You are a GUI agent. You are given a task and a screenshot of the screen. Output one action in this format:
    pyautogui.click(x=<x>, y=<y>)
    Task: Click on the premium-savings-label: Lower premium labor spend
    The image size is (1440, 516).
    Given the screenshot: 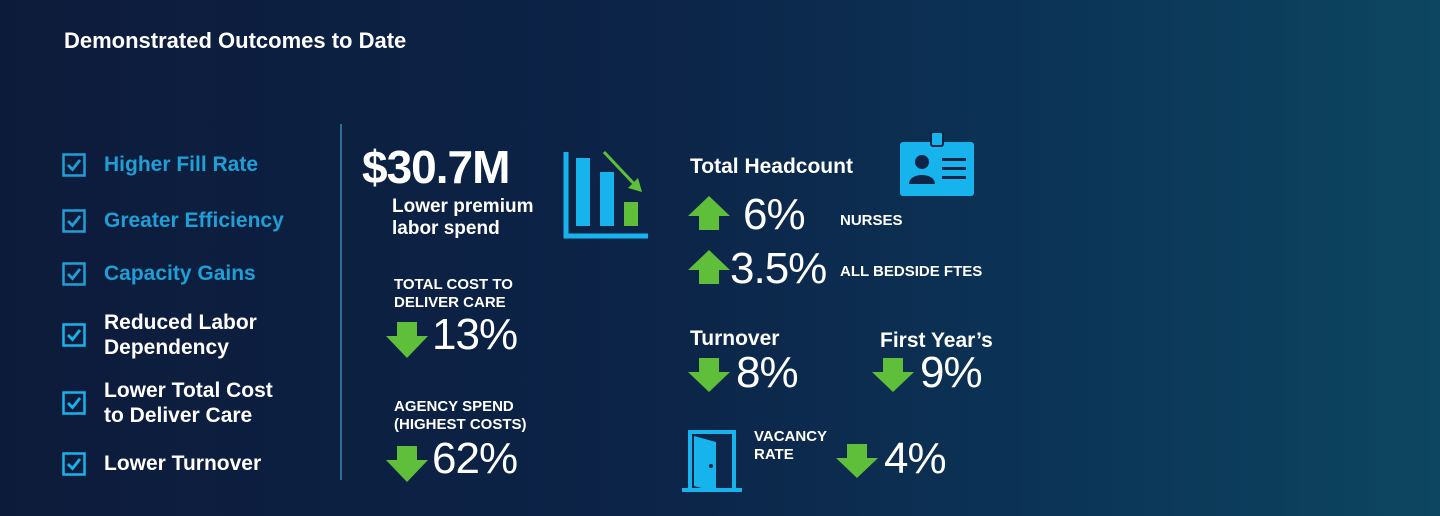 What is the action you would take?
    pyautogui.click(x=463, y=217)
    